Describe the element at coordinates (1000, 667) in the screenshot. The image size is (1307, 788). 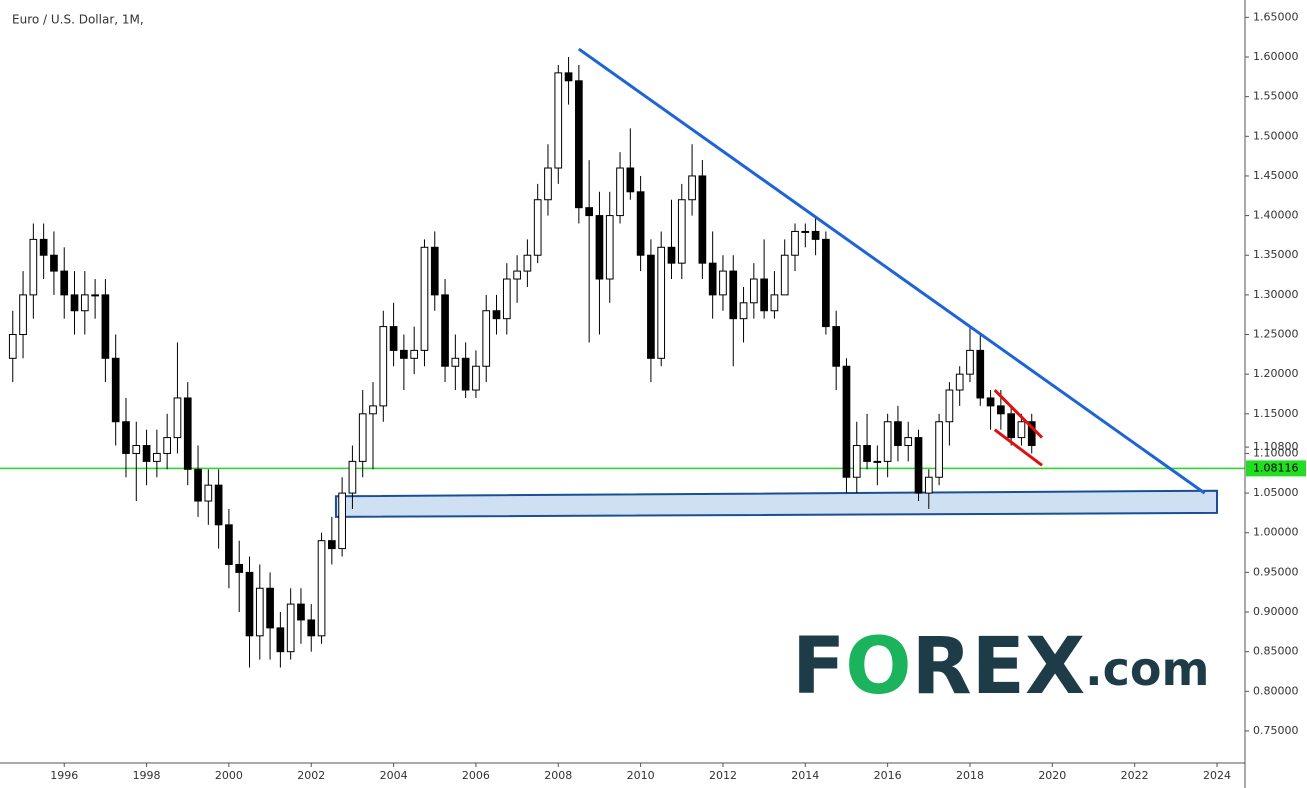
I see `logo: FOREX.com` at that location.